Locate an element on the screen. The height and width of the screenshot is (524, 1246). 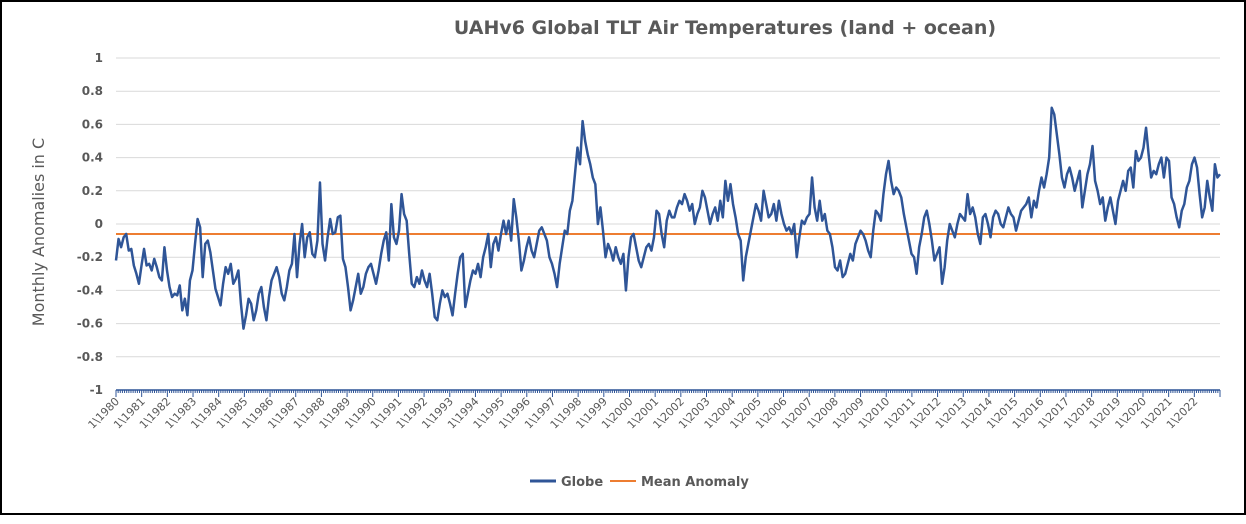
y-tick-labels: 1 0.8 0.6 0.4 0.2 0 -0.2 -0.4 -0.6 -0.8 -1 is located at coordinates (90, 224).